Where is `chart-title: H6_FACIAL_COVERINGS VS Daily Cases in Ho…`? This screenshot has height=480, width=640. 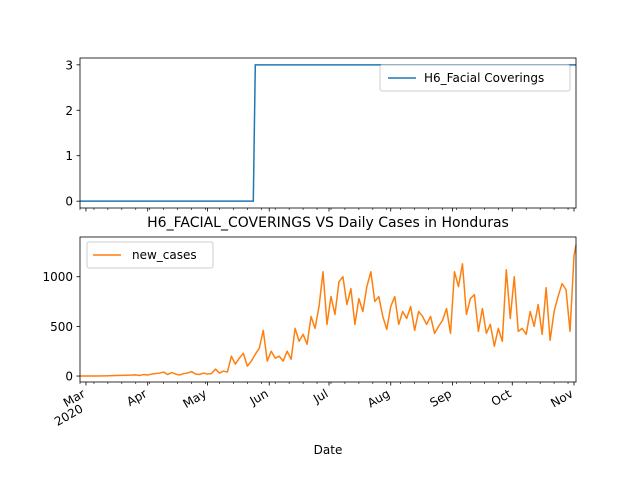
chart-title: H6_FACIAL_COVERINGS VS Daily Cases in Ho… is located at coordinates (328, 223).